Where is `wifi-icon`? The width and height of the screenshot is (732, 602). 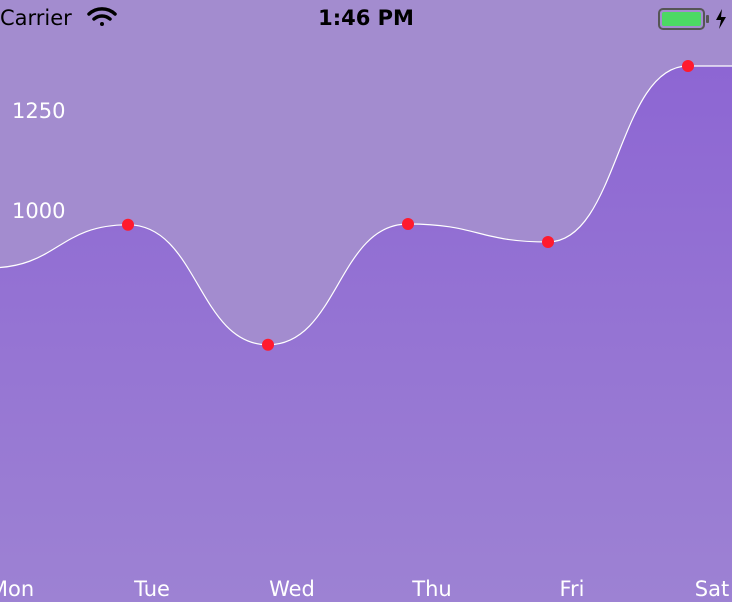
wifi-icon is located at coordinates (102, 16).